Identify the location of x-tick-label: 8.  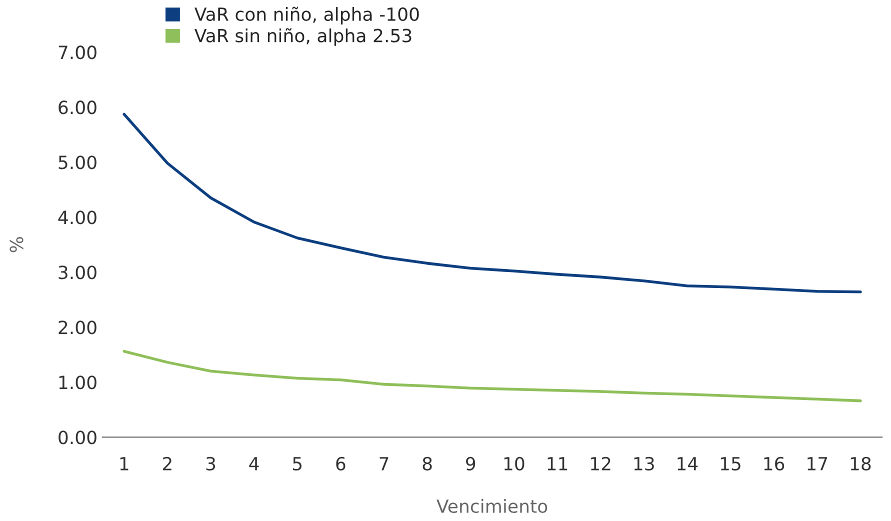
(427, 463).